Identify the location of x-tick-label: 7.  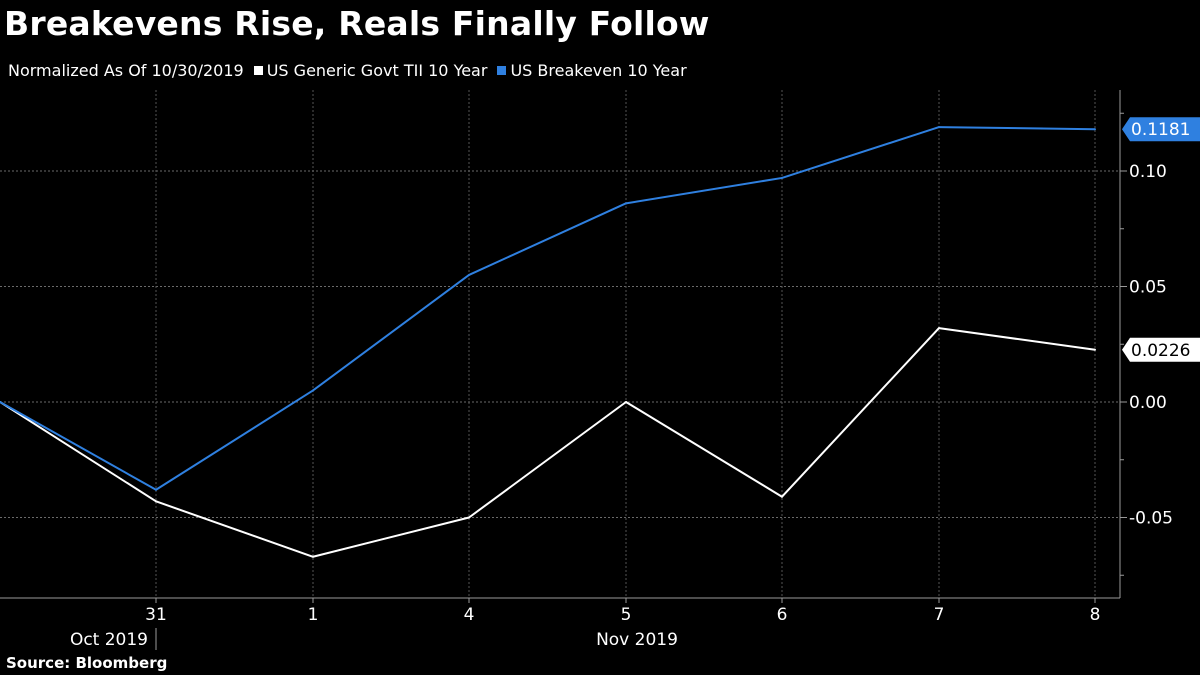
(939, 615).